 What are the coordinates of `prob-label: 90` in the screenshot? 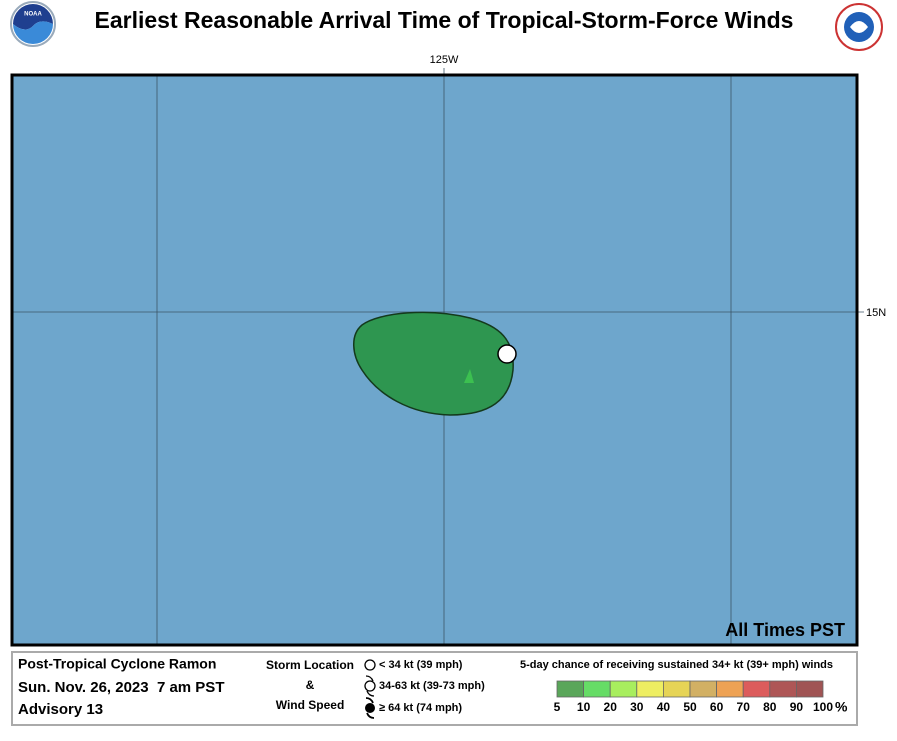 It's located at (797, 707).